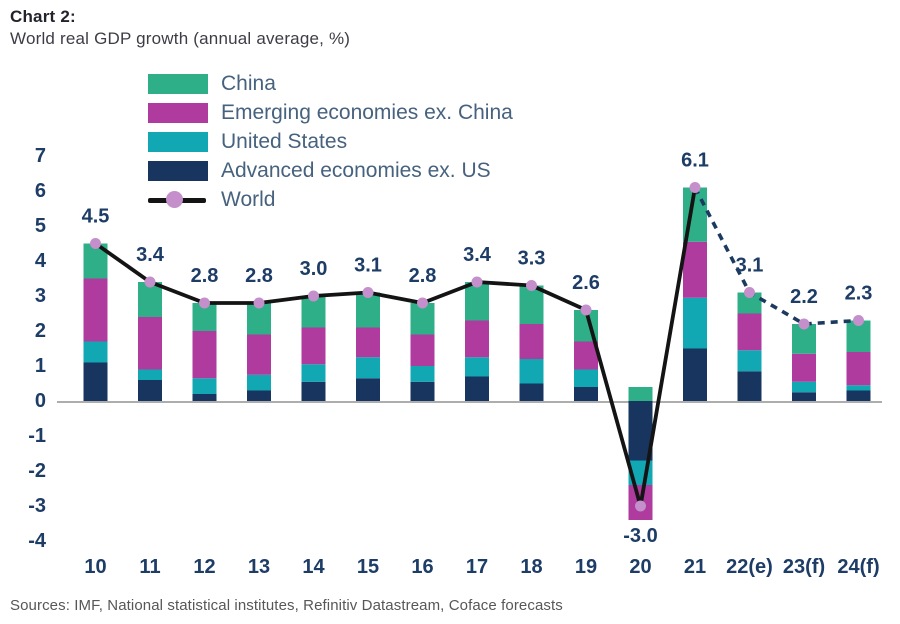 The image size is (900, 624). What do you see at coordinates (356, 170) in the screenshot?
I see `legend-item-label: Advanced economies ex. US` at bounding box center [356, 170].